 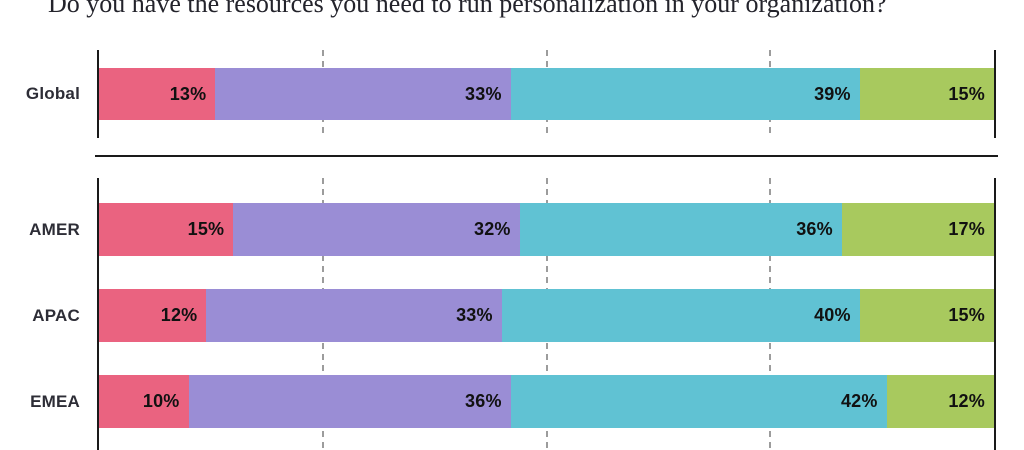 What do you see at coordinates (157, 94) in the screenshot?
I see `bar-segment-segment-1: 13%` at bounding box center [157, 94].